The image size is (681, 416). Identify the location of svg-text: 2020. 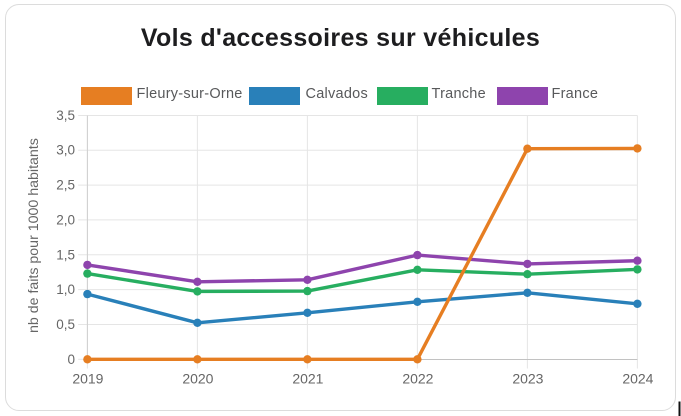
(197, 379).